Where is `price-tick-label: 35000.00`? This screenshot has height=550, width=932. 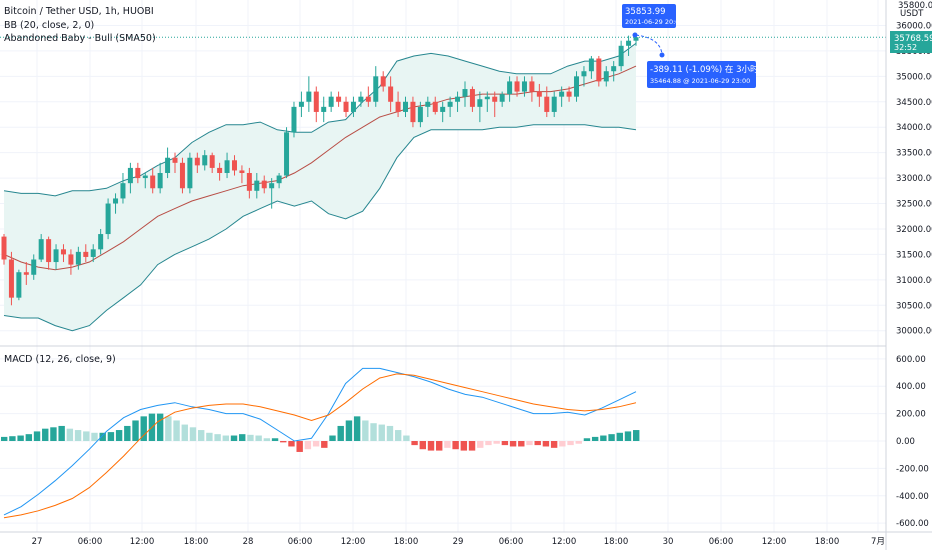 price-tick-label: 35000.00 is located at coordinates (914, 77).